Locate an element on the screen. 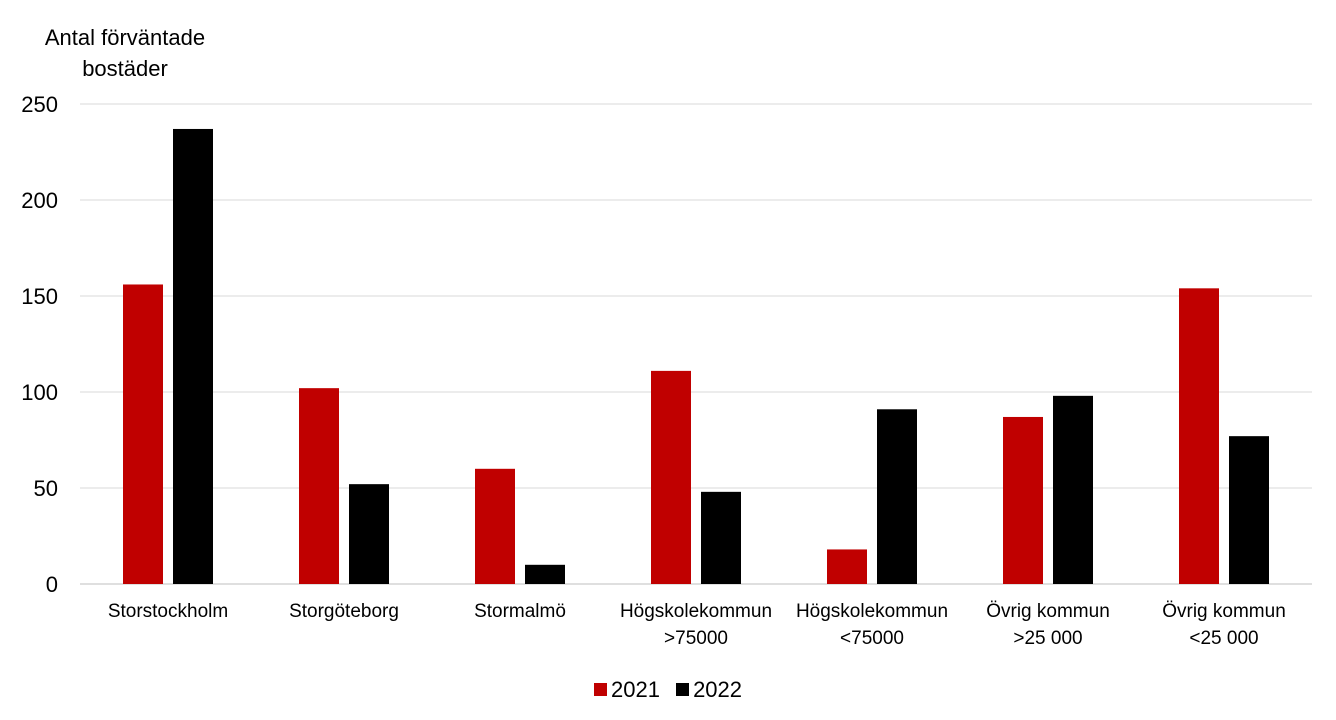 The width and height of the screenshot is (1336, 720). x-tick-label: >75000 is located at coordinates (696, 638).